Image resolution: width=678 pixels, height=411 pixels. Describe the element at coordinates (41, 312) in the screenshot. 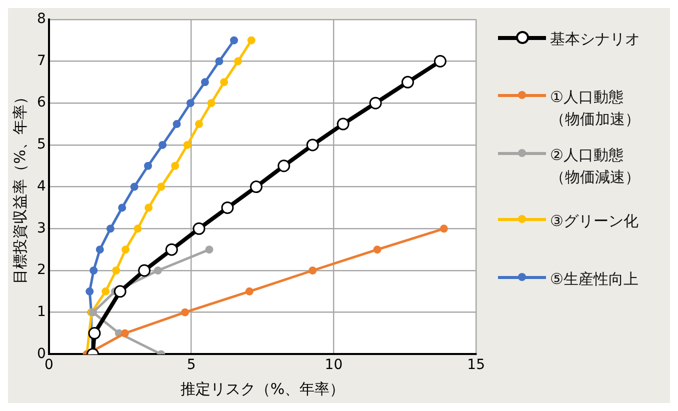

I see `y-tick-label: 1` at that location.